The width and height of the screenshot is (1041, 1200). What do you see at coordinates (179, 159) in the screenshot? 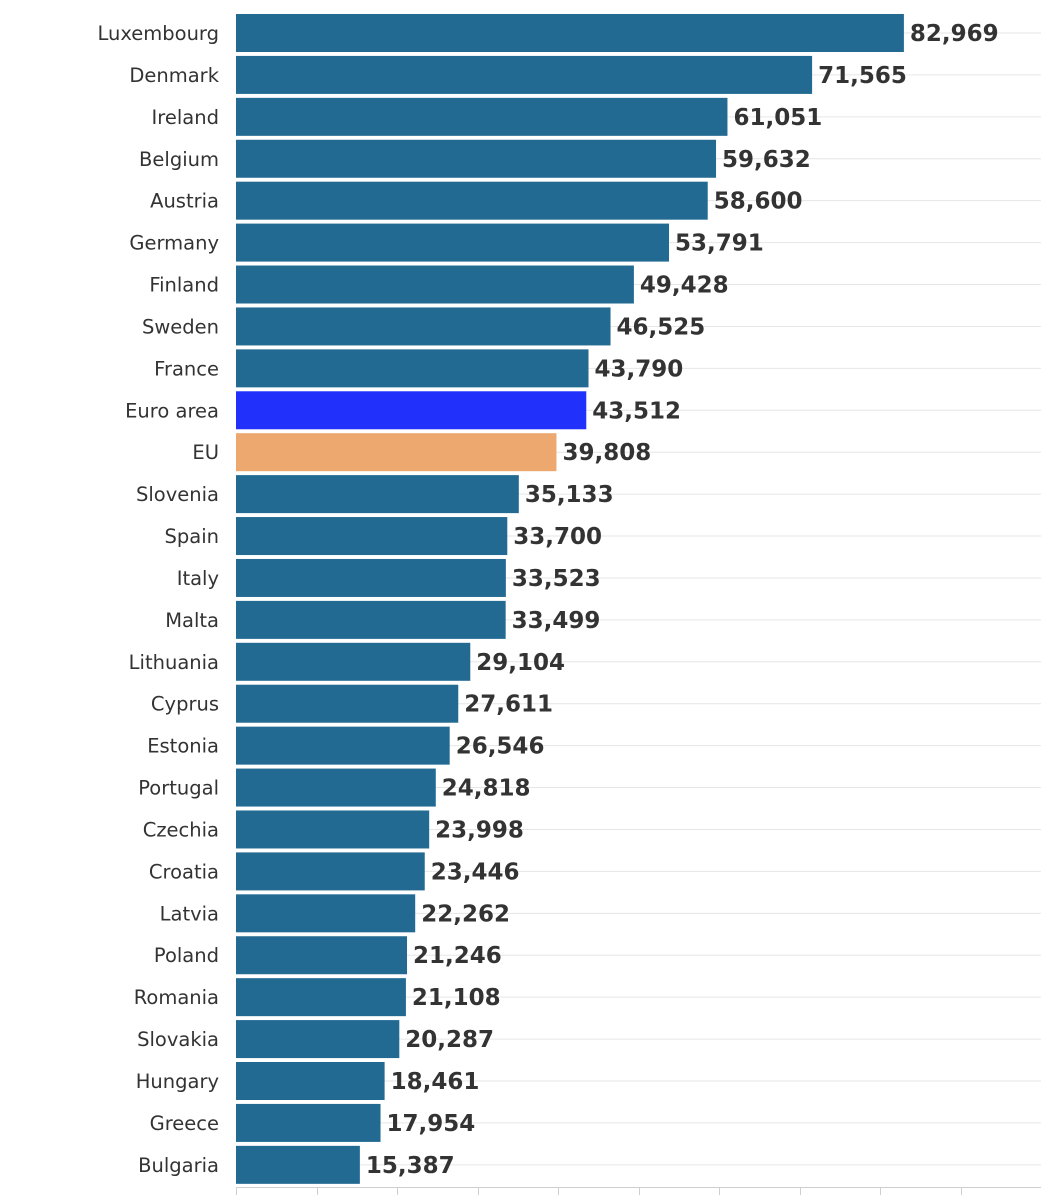
I see `category-label: Belgium` at bounding box center [179, 159].